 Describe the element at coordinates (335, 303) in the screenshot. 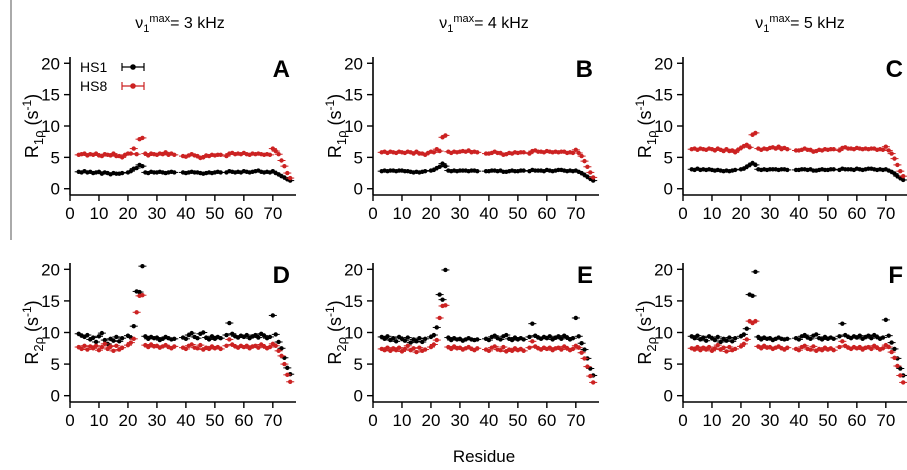

I see `y-axis-label-close: )` at that location.